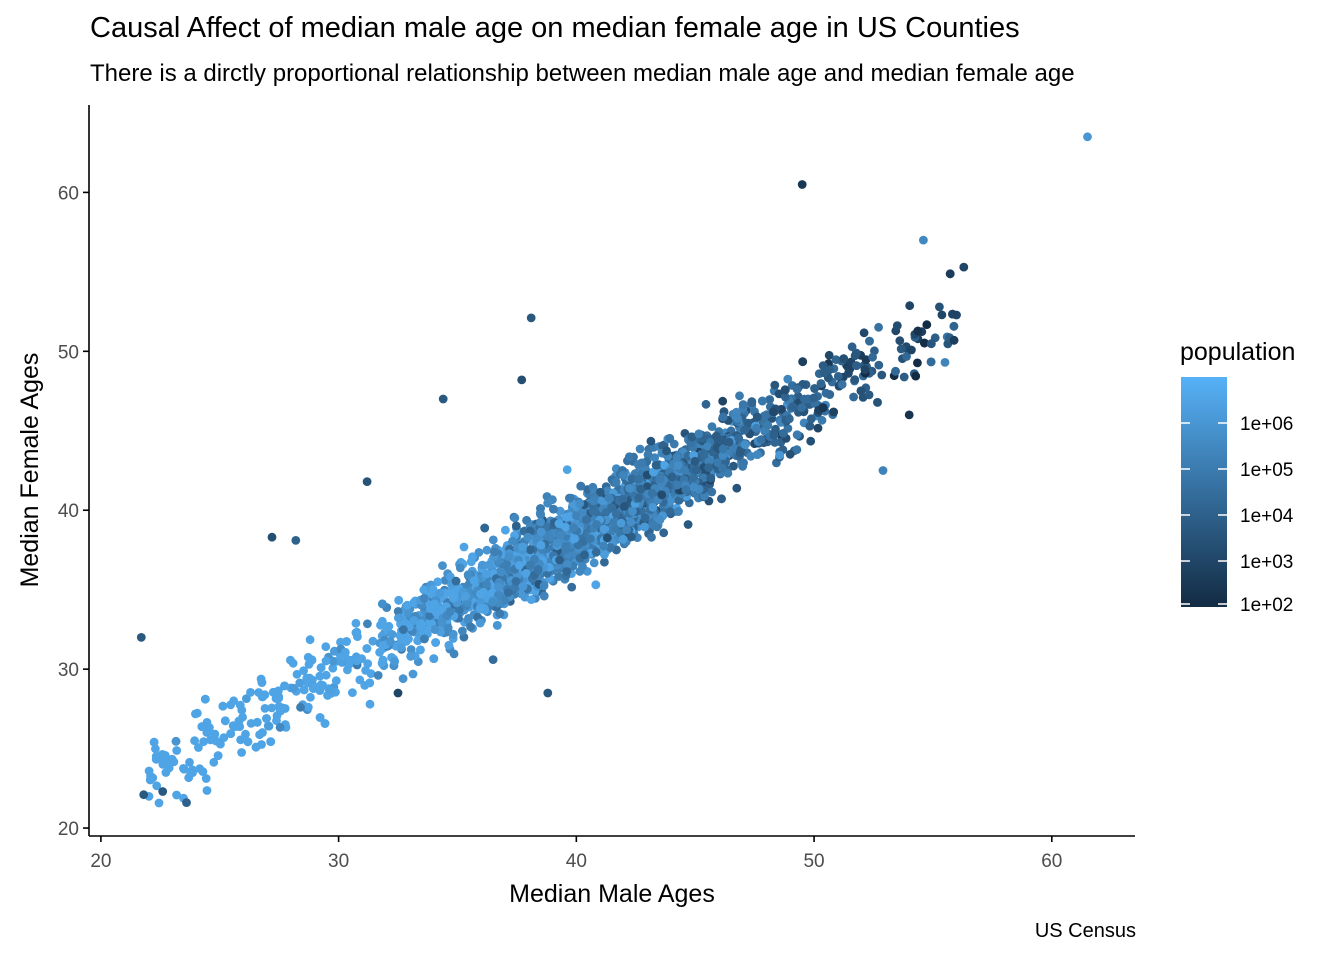 Image resolution: width=1344 pixels, height=960 pixels. Describe the element at coordinates (1266, 470) in the screenshot. I see `legend-tick-label: 1e+05` at that location.